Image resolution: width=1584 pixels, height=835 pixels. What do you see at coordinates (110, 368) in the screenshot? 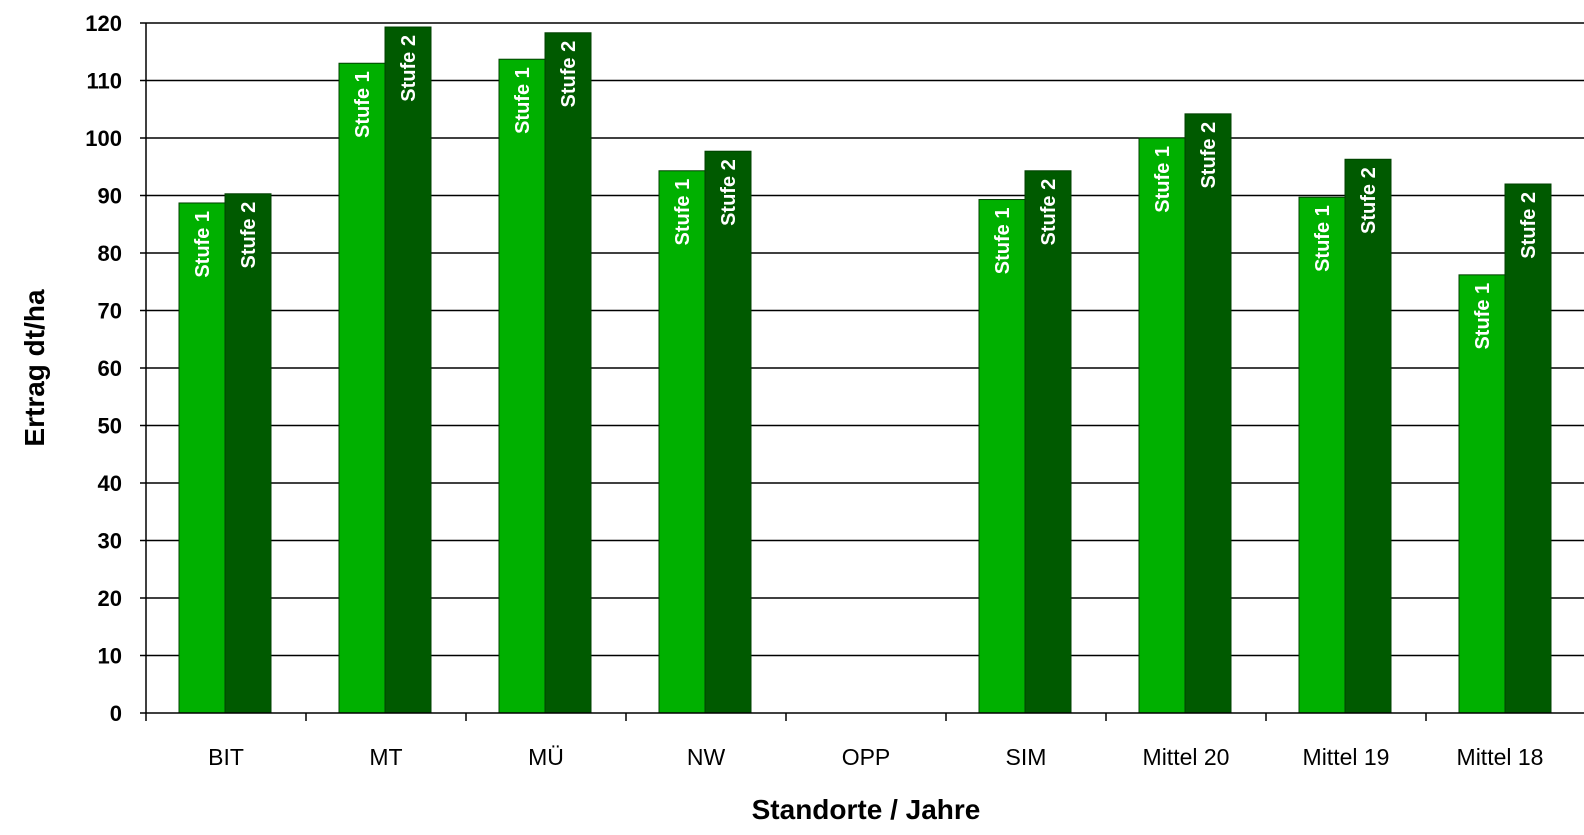
I see `y-tick-label-60: 60` at bounding box center [110, 368].